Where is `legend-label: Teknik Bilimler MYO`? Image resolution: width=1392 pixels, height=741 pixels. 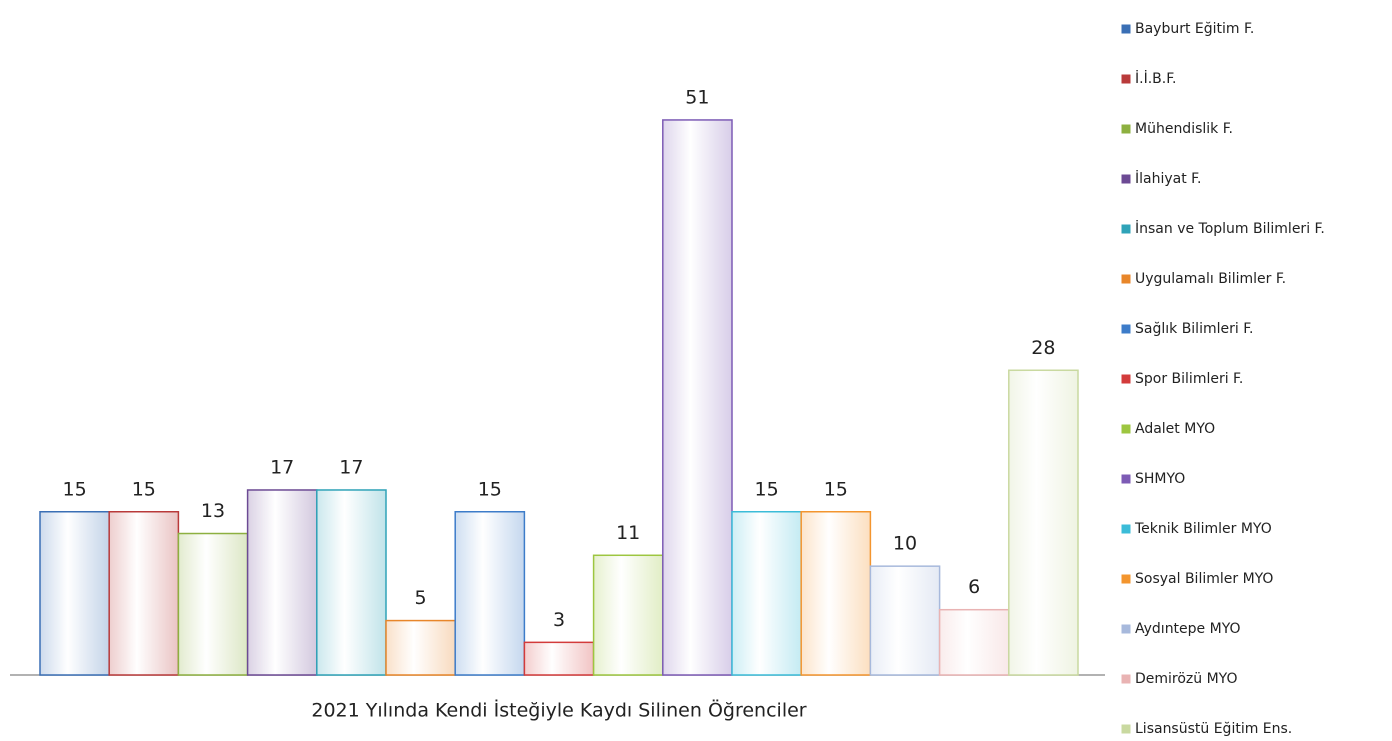
legend-label: Teknik Bilimler MYO is located at coordinates (1203, 529).